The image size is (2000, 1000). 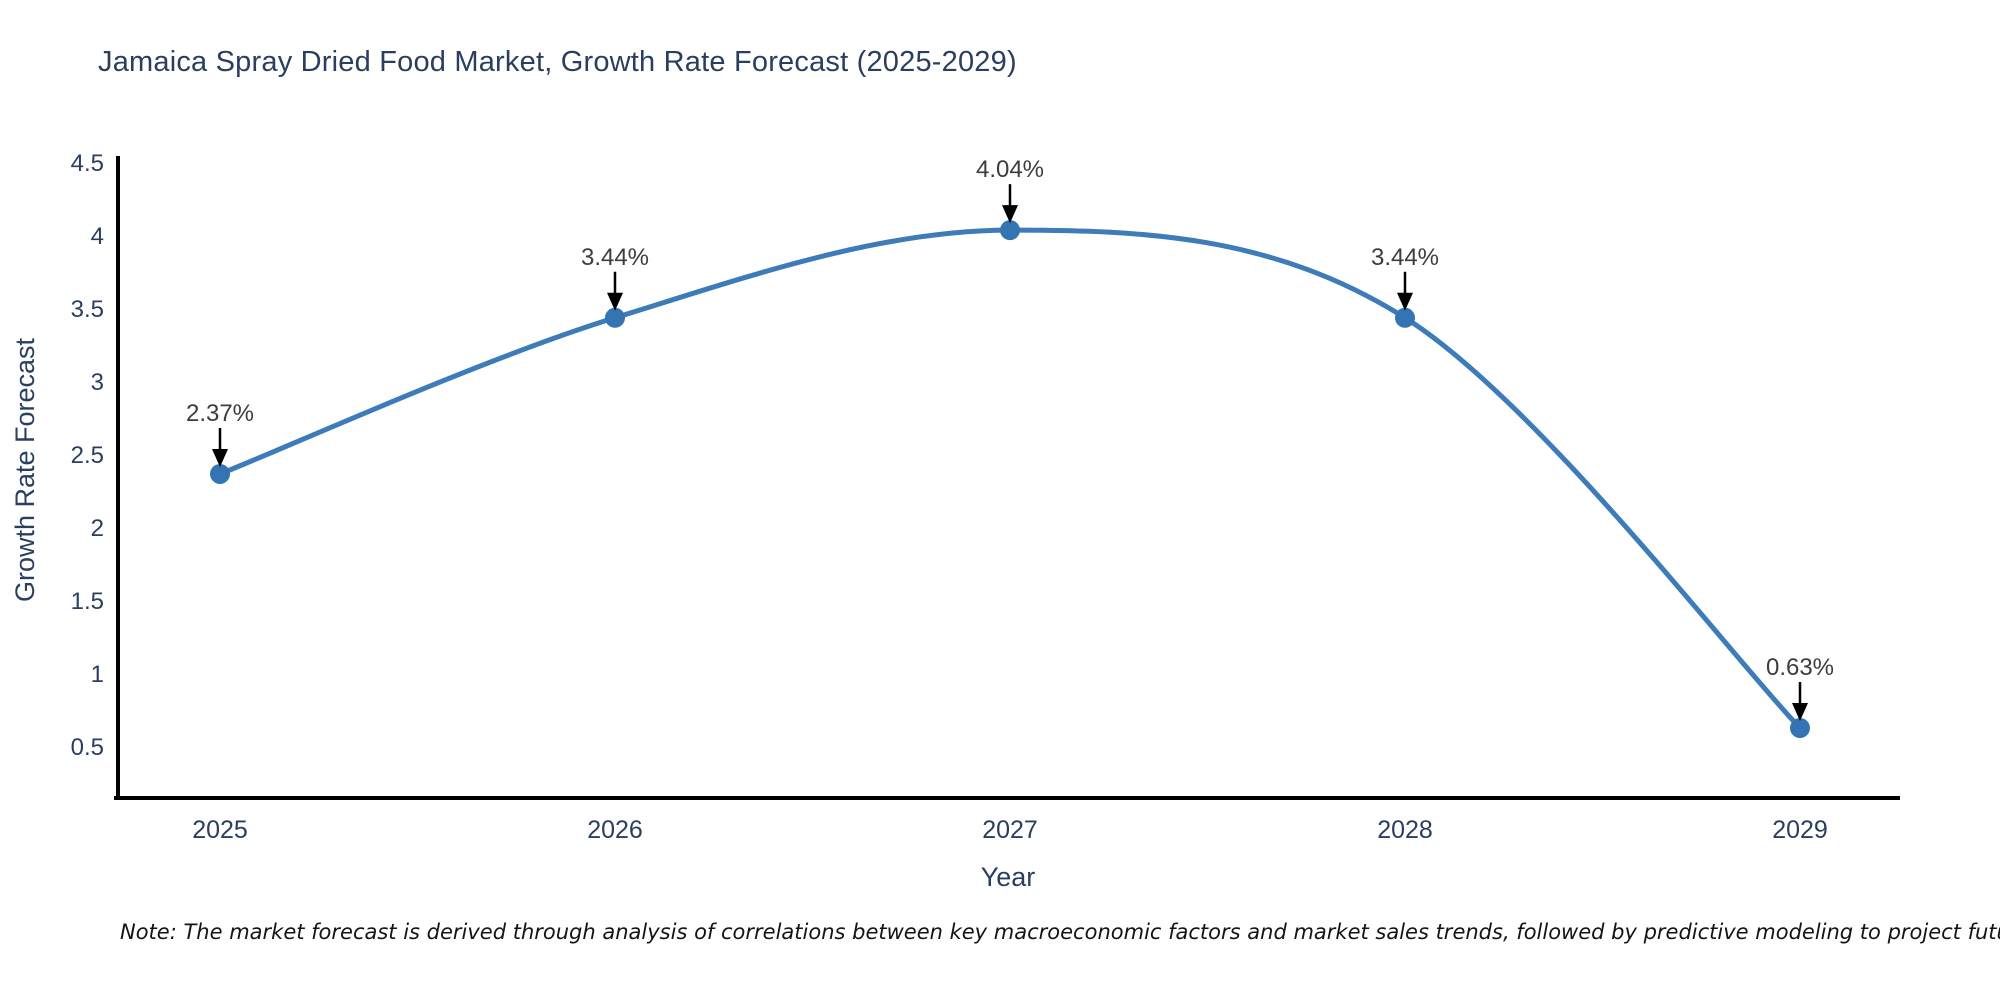 What do you see at coordinates (87, 309) in the screenshot?
I see `y-tick-label: 3.5` at bounding box center [87, 309].